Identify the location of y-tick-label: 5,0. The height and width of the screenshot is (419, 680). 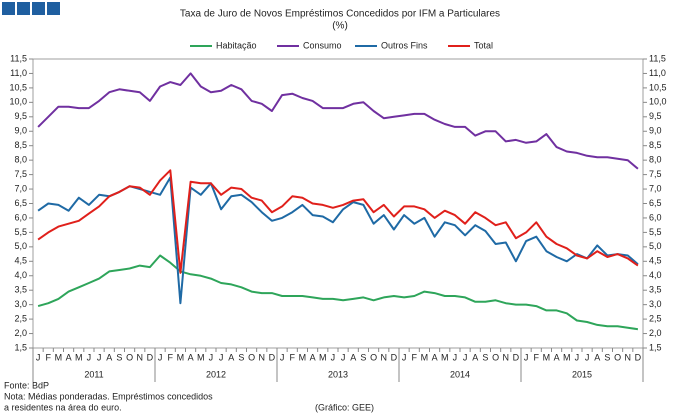
(20, 246).